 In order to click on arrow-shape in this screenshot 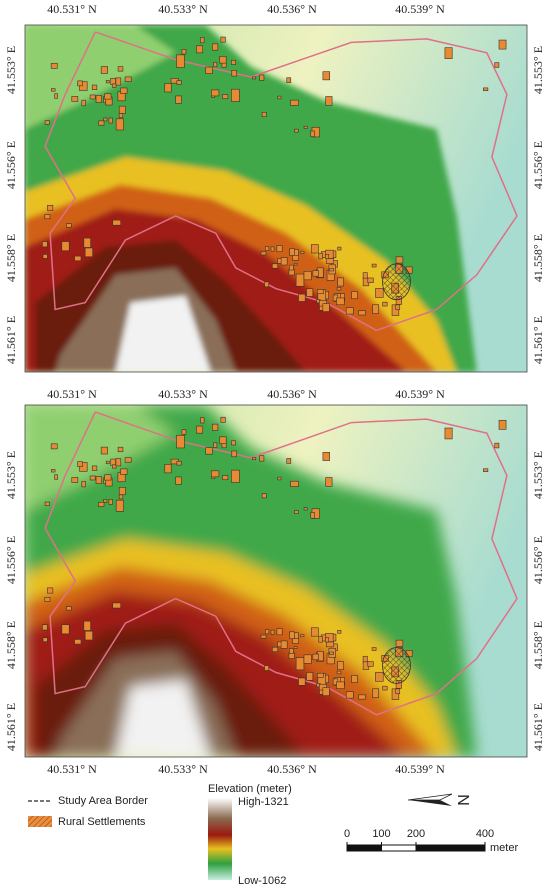, I will do `click(430, 797)`.